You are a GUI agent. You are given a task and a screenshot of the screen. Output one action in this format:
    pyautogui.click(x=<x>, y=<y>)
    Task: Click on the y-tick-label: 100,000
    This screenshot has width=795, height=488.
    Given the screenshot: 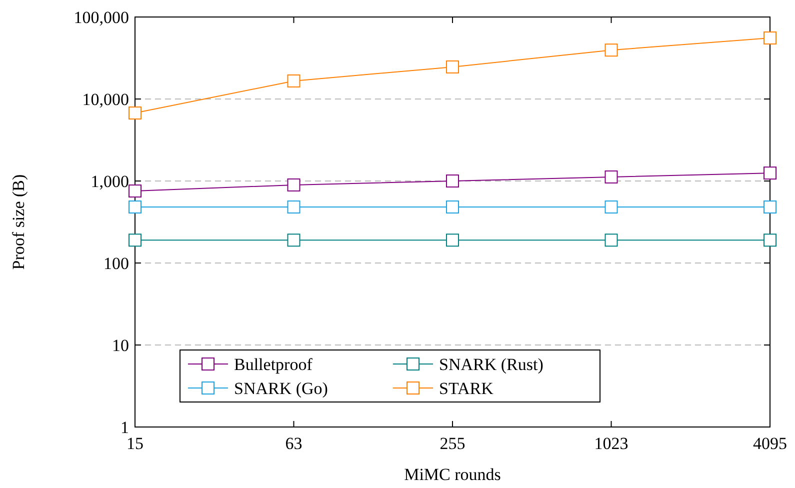 What is the action you would take?
    pyautogui.click(x=101, y=17)
    